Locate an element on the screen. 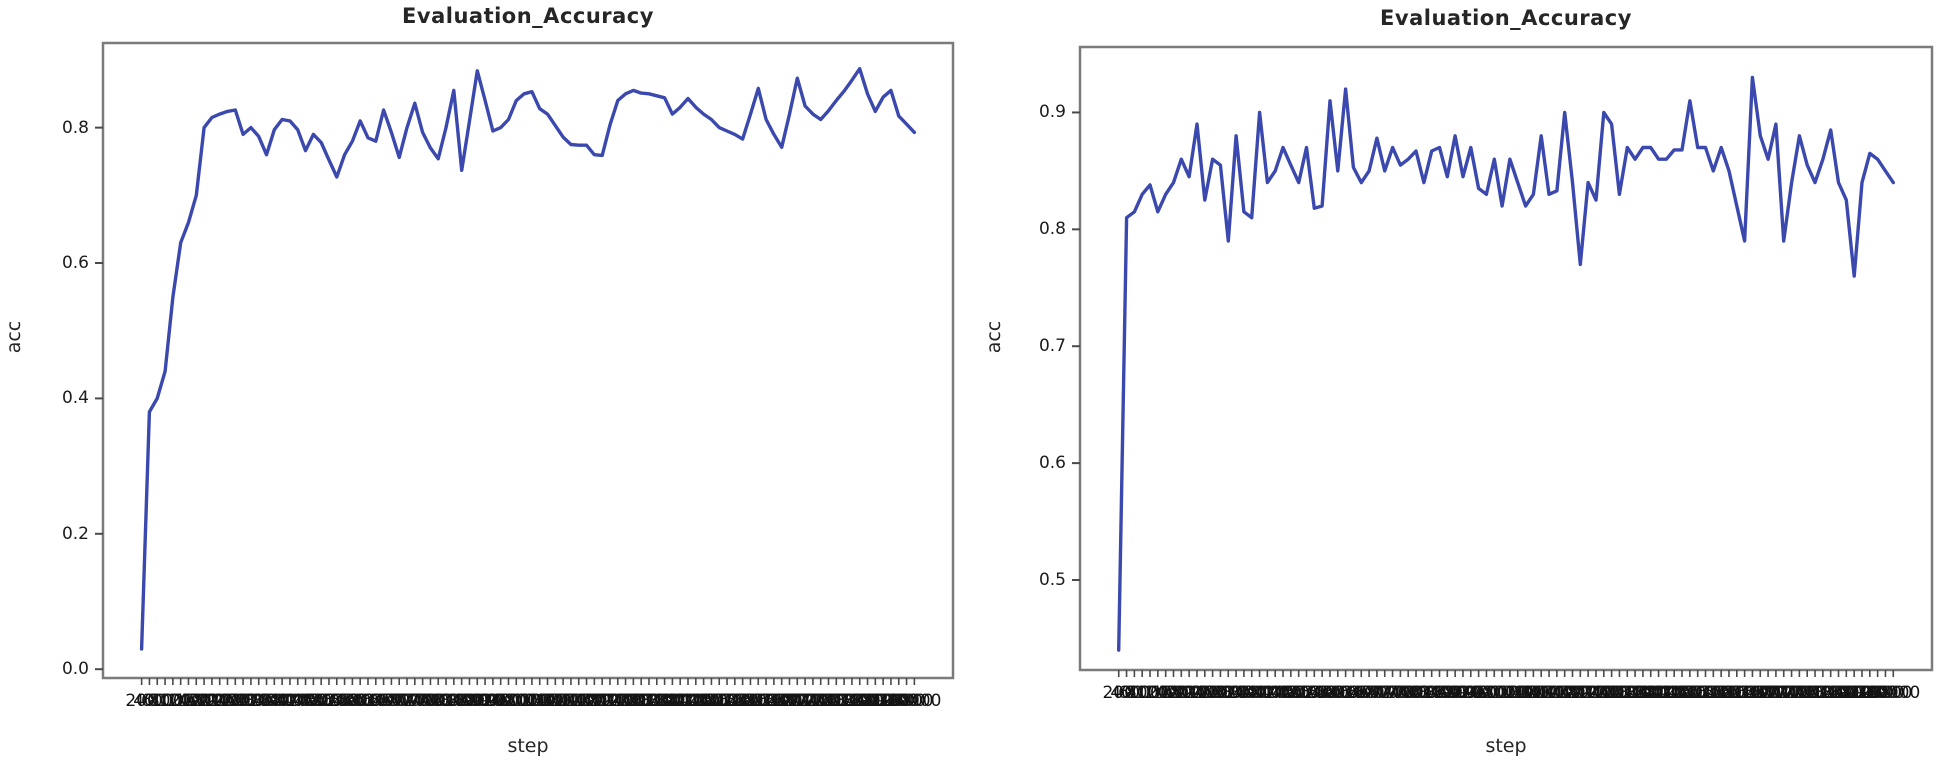  x-tick-label: 1200 is located at coordinates (181, 701).